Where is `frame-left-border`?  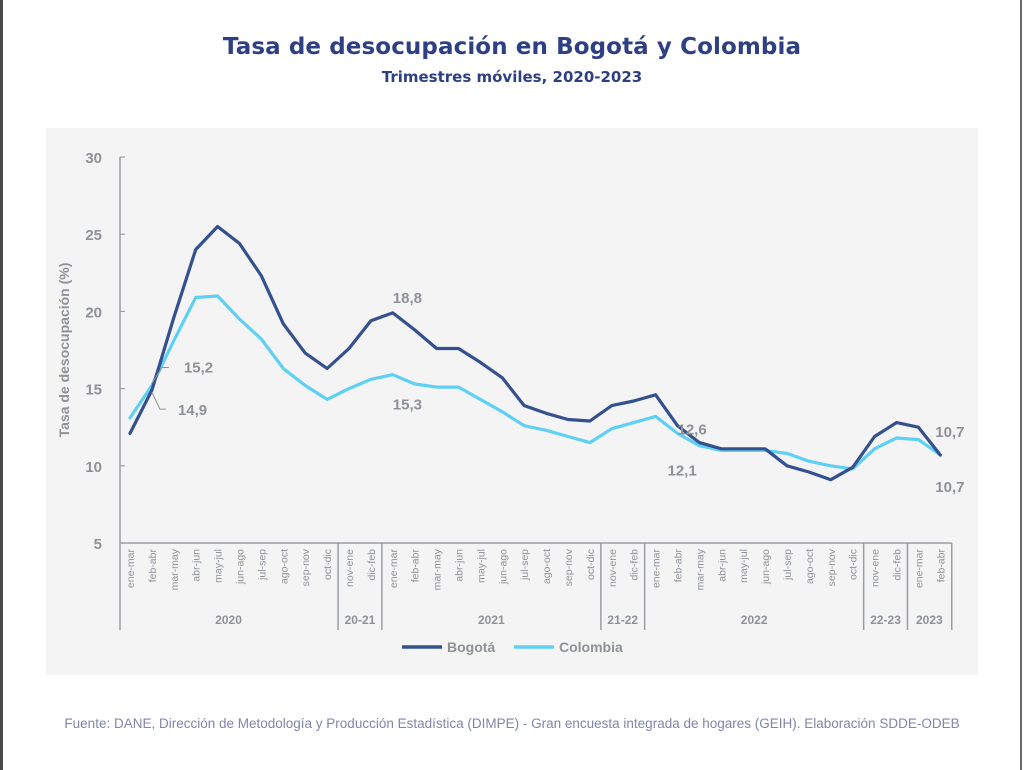
frame-left-border is located at coordinates (1, 385).